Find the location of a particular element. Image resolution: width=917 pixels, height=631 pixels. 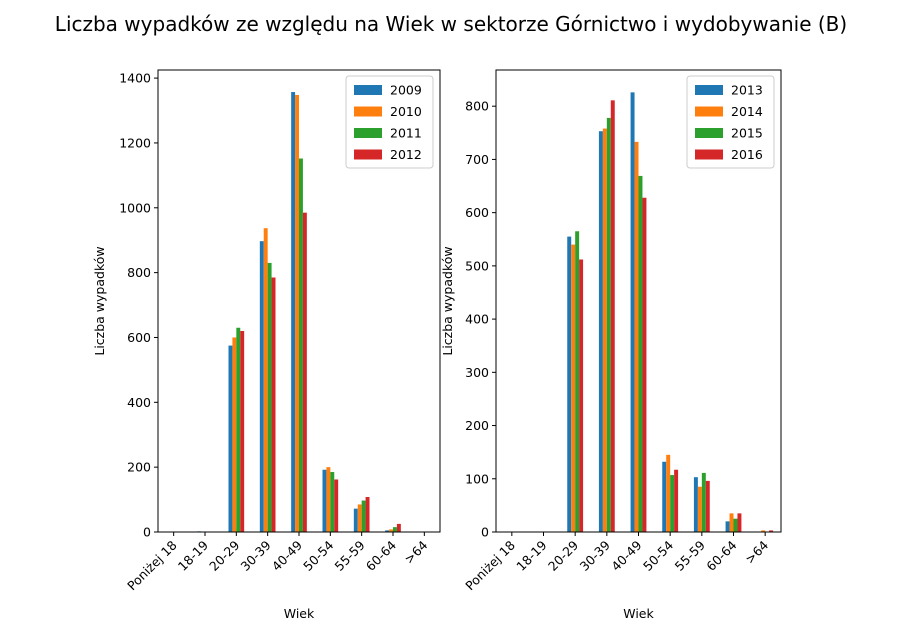

right-x-tick-label: 50-54 is located at coordinates (658, 555).